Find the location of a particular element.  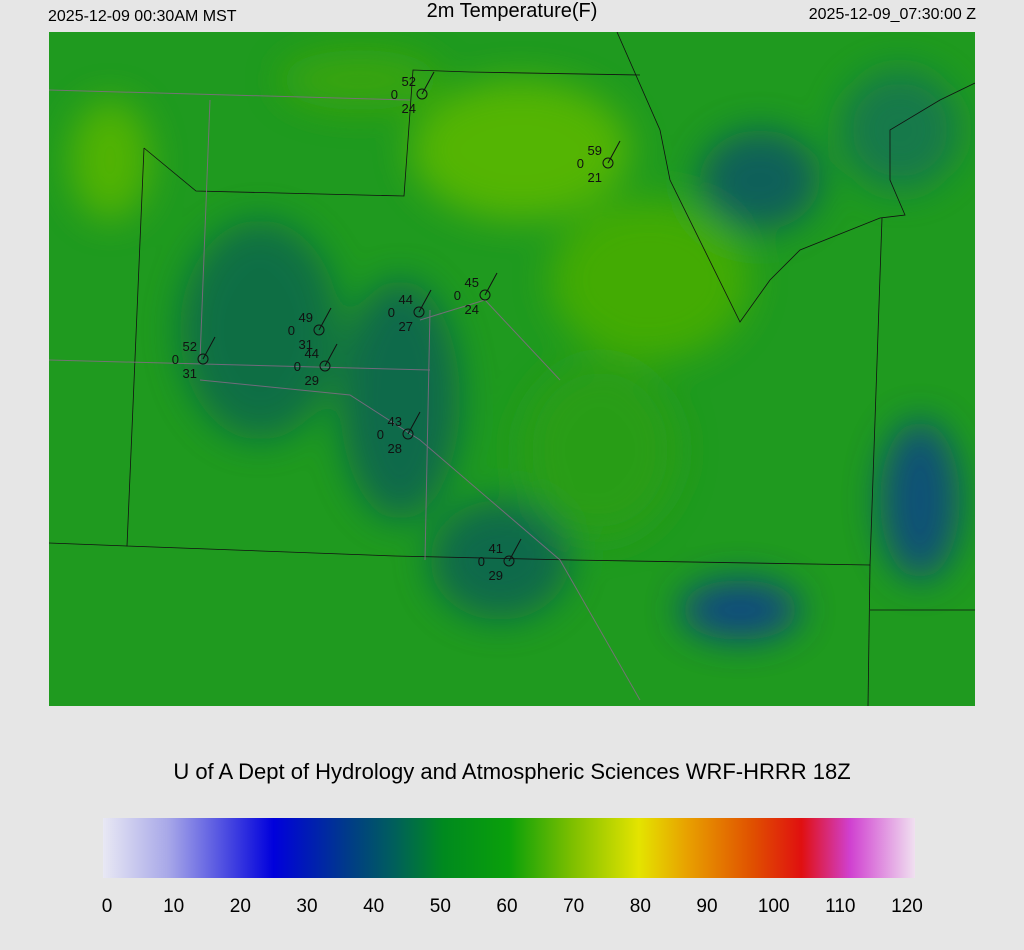

colorbar-tick-label: 20 is located at coordinates (240, 906).